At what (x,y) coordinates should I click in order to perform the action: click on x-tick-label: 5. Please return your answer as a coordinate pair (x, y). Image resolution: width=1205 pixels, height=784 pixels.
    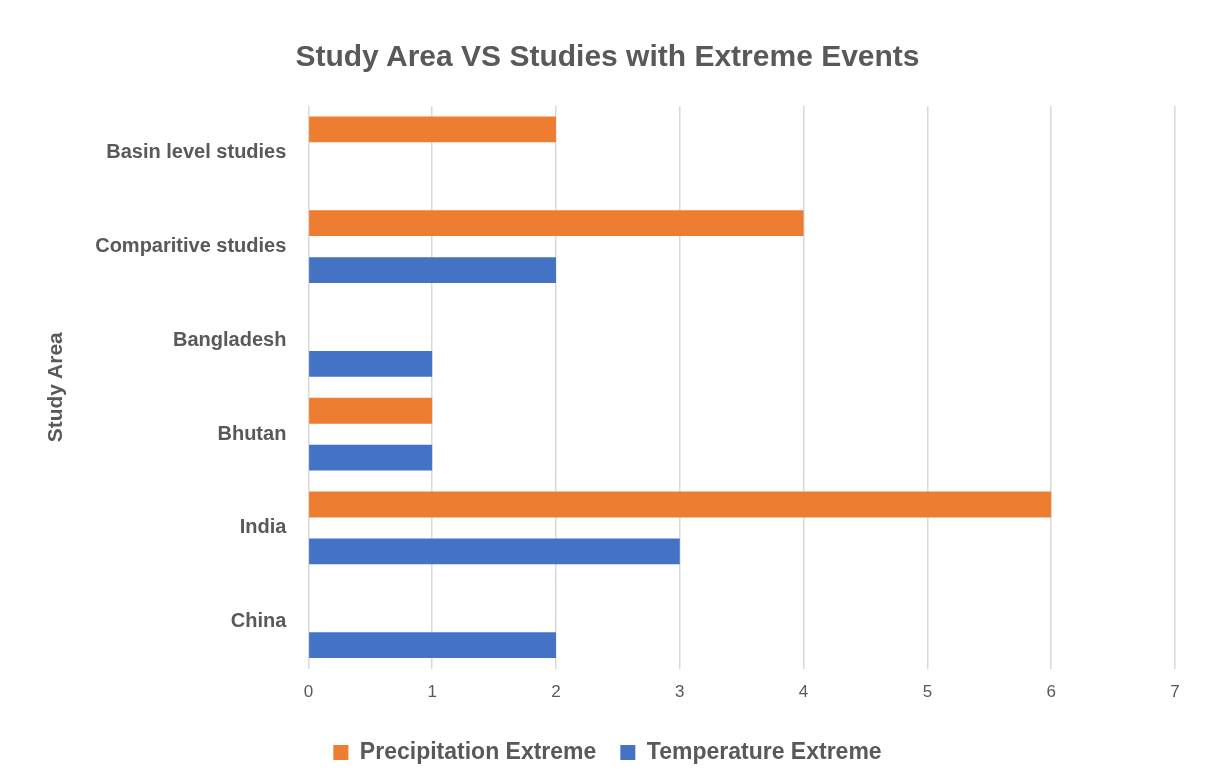
    Looking at the image, I should click on (927, 692).